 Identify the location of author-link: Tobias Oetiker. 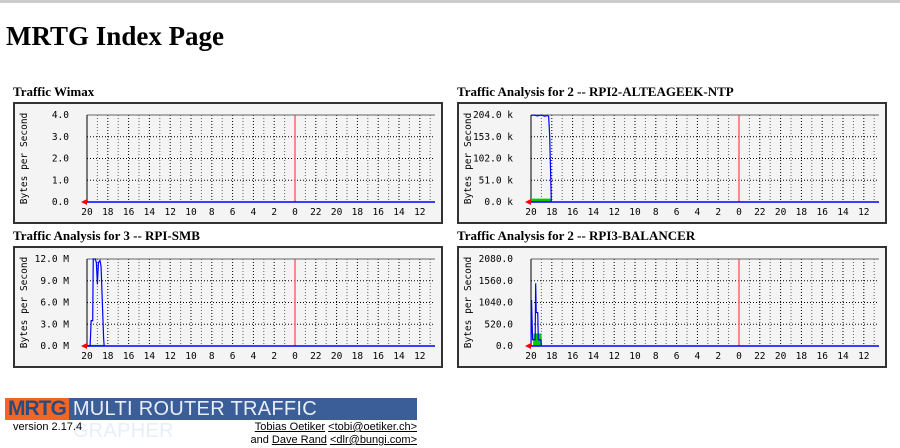
(290, 427).